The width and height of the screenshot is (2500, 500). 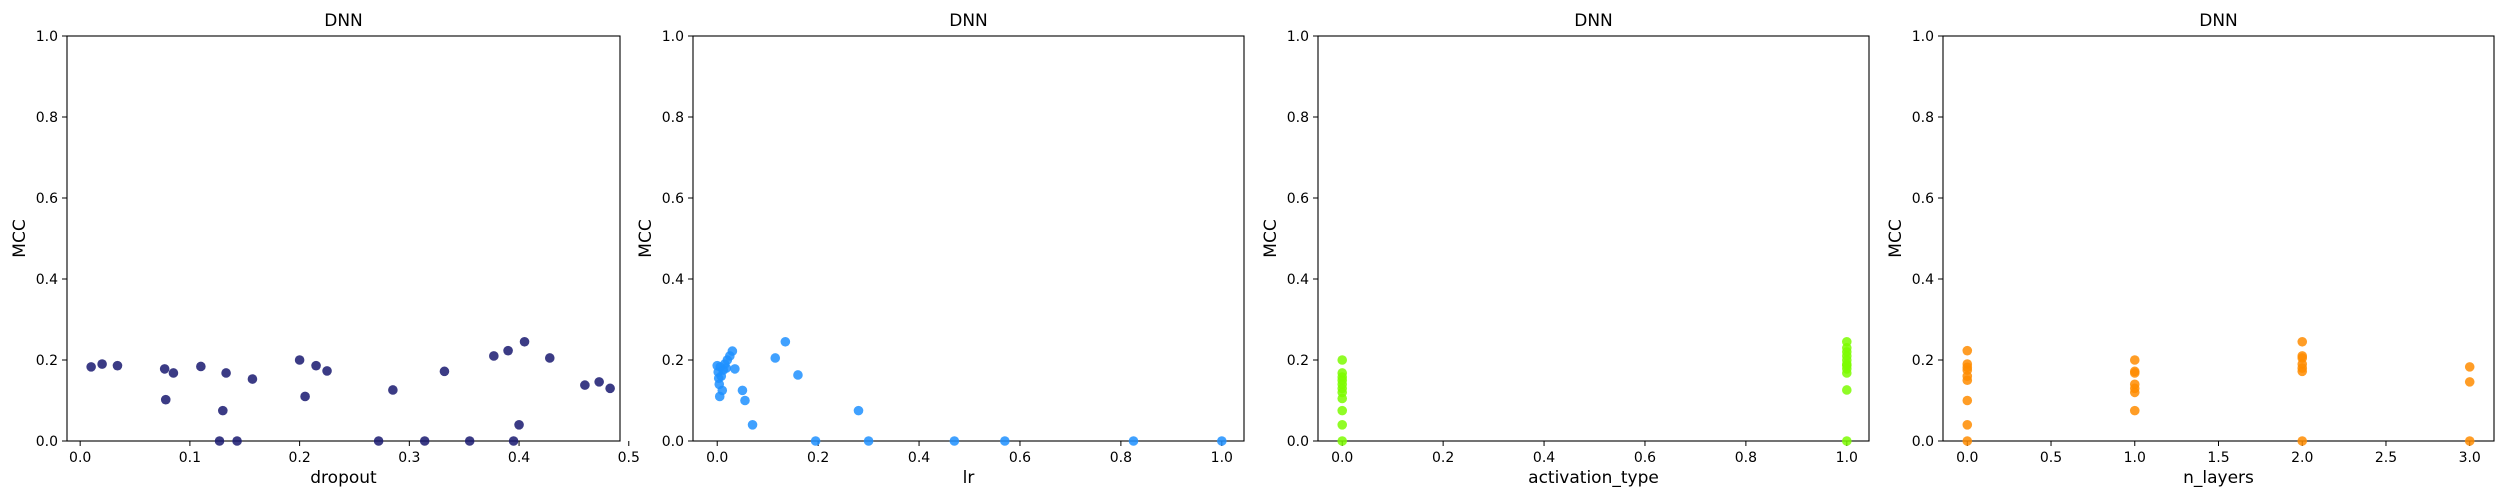 What do you see at coordinates (190, 458) in the screenshot?
I see `x-tick-label: 0.1` at bounding box center [190, 458].